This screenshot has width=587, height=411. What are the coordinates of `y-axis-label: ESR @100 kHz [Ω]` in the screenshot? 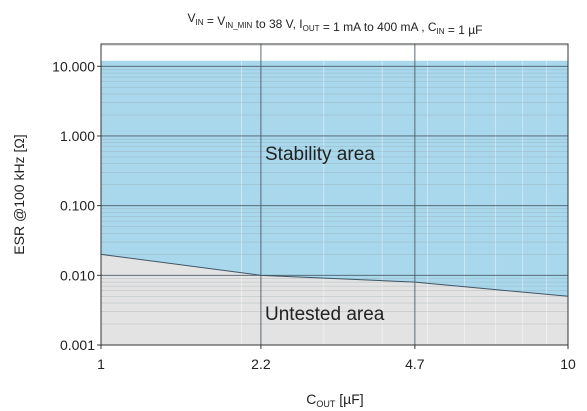 It's located at (19, 194).